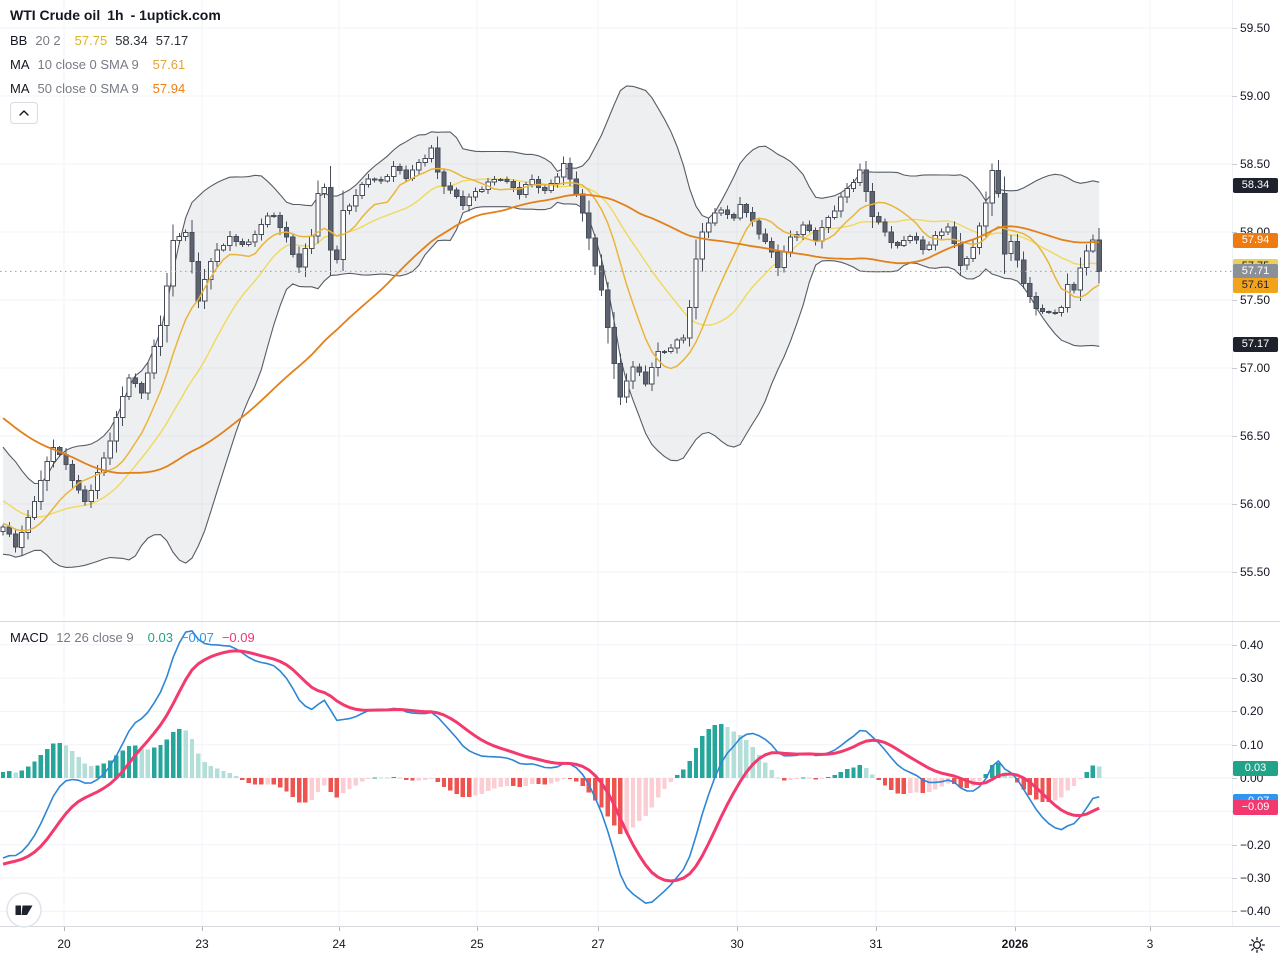  Describe the element at coordinates (1252, 678) in the screenshot. I see `macd-tick-label: 0.30` at that location.